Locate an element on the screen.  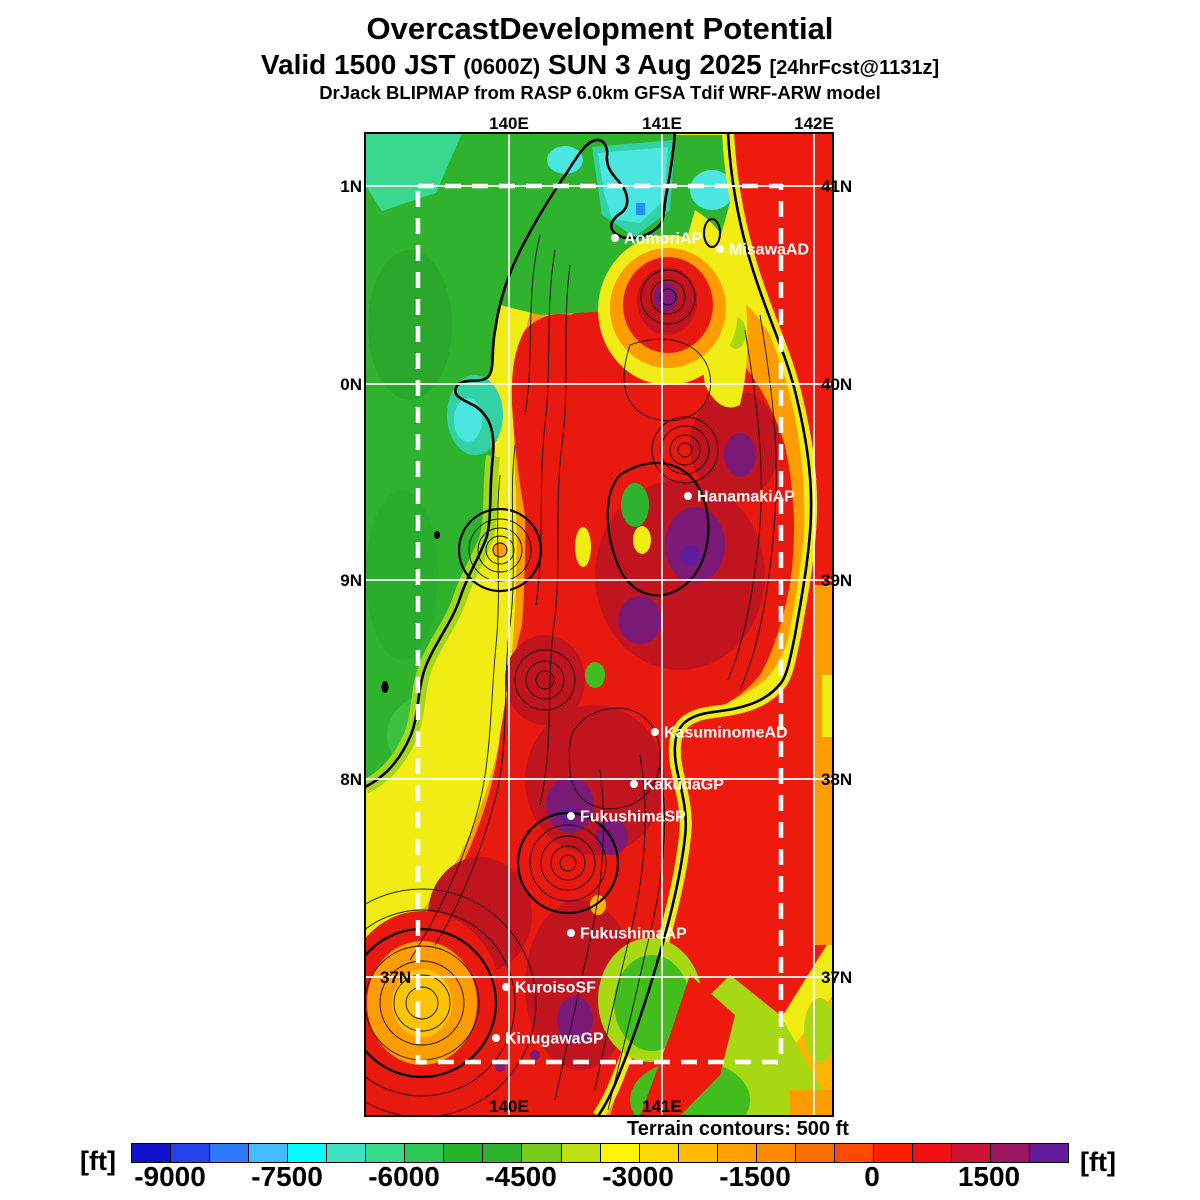
station-label: AomoriAP is located at coordinates (663, 239).